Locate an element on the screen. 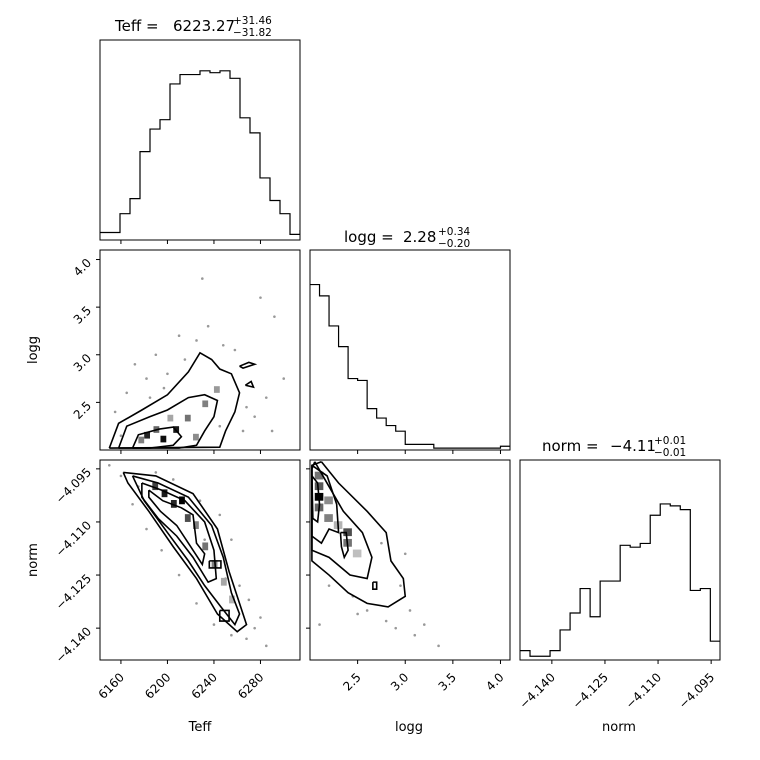 Image resolution: width=760 pixels, height=760 pixels. y-tick-label-logg-2: 3.5 is located at coordinates (82, 314).